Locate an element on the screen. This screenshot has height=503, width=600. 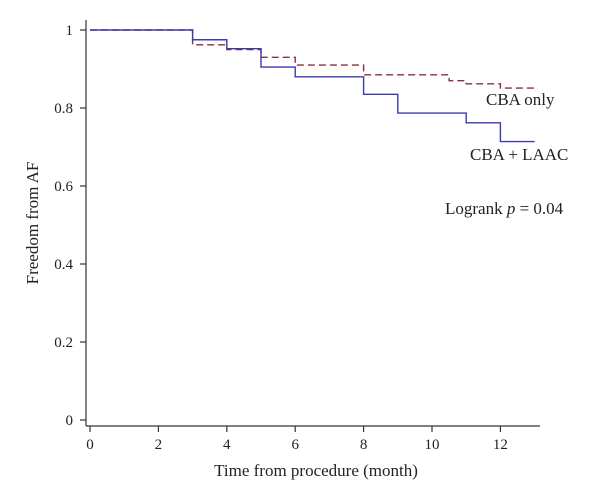
x-tick-label: 10 is located at coordinates (432, 445).